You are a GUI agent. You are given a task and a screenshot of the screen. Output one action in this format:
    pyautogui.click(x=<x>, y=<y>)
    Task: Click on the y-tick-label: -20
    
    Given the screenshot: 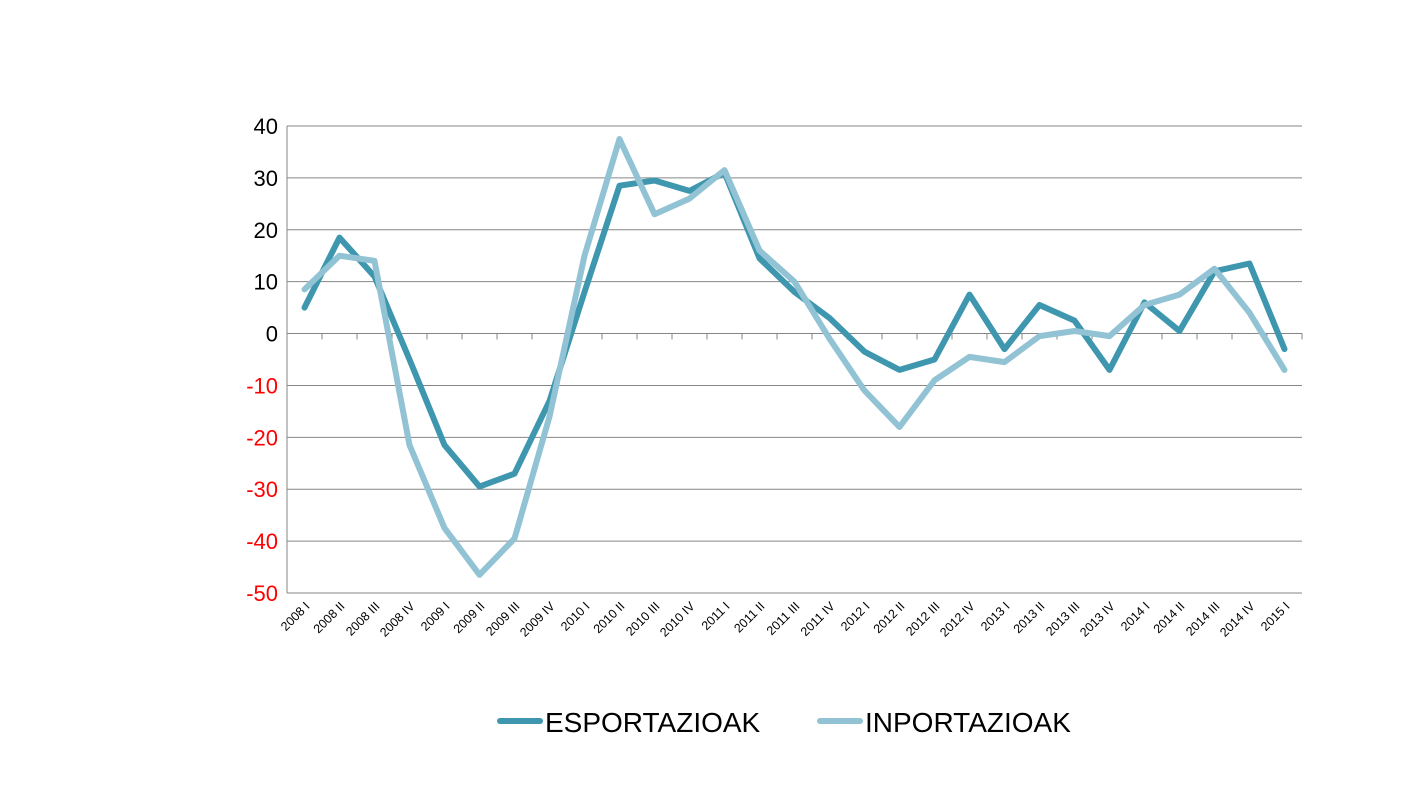 What is the action you would take?
    pyautogui.click(x=262, y=437)
    